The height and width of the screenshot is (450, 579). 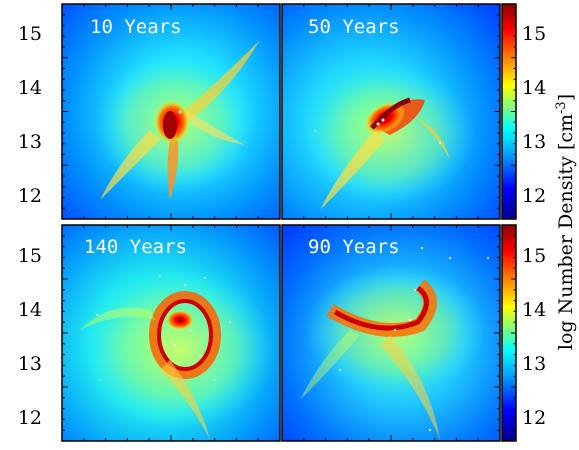 What do you see at coordinates (30, 115) in the screenshot?
I see `y-axis-top: 15 14 13 12` at bounding box center [30, 115].